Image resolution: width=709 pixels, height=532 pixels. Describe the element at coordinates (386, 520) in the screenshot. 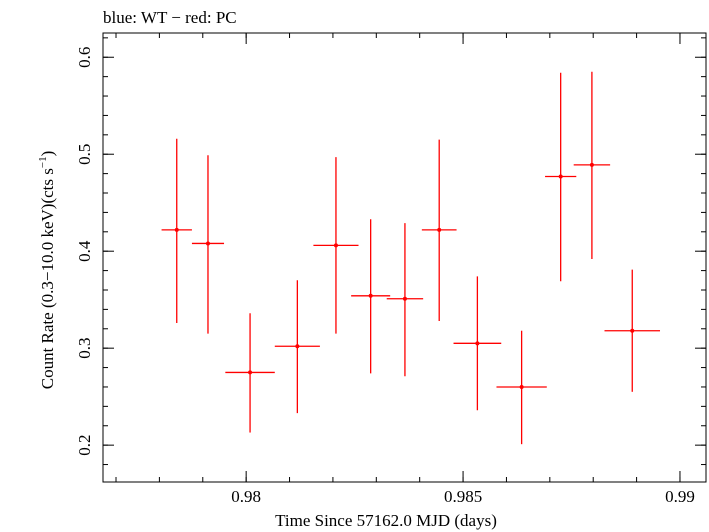

I see `x-axis-label: Time Since 57162.0 MJD (days)` at that location.